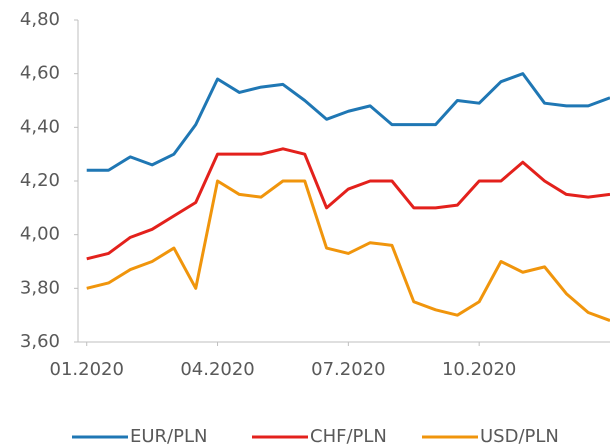  Describe the element at coordinates (519, 436) in the screenshot. I see `legend-label: USD/PLN` at that location.